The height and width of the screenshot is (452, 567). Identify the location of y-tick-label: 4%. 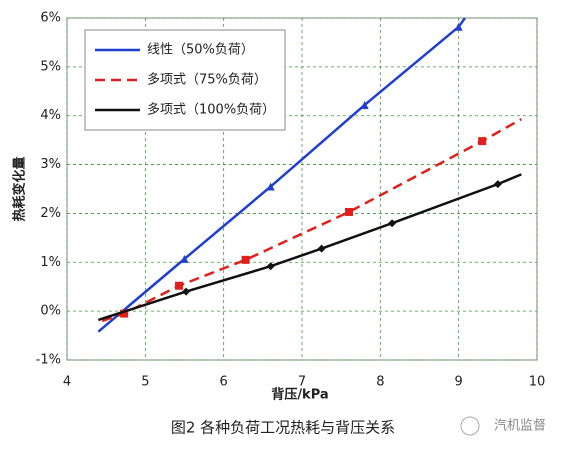
(50, 115).